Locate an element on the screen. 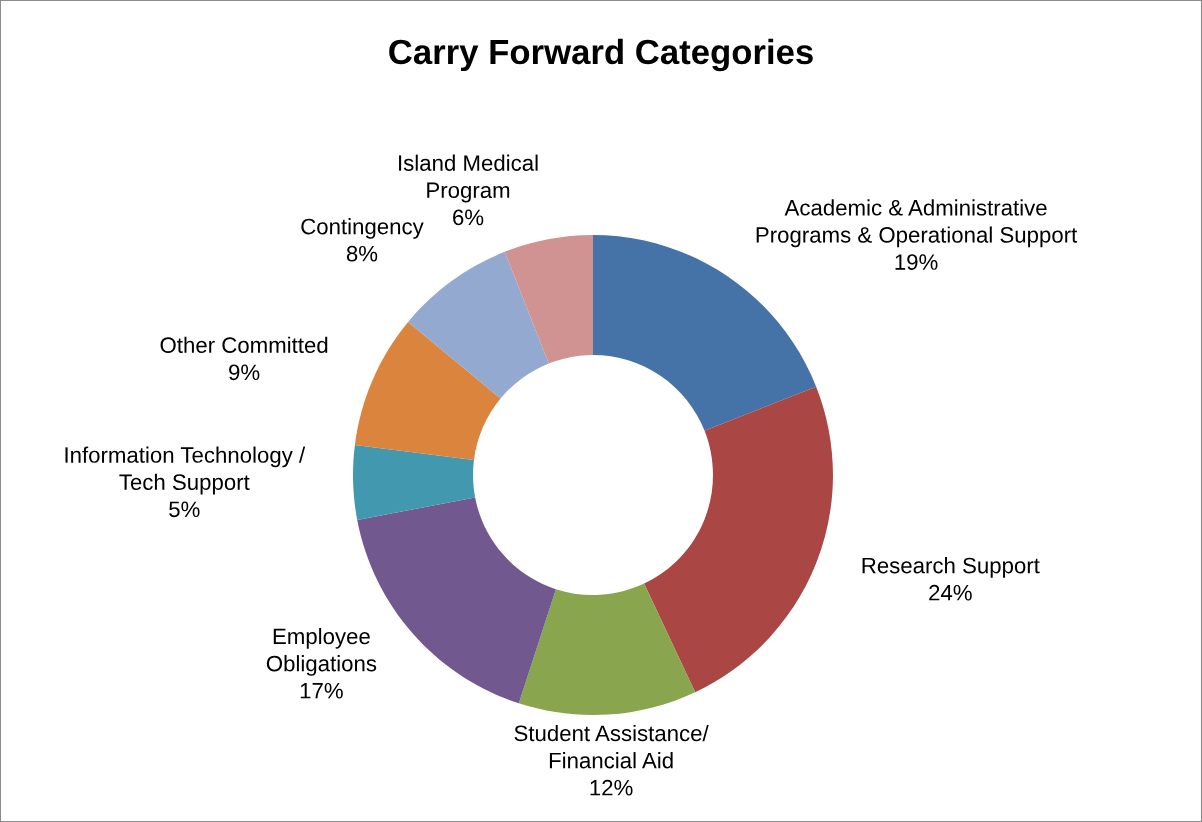 The image size is (1202, 822). data-label: 19% is located at coordinates (916, 262).